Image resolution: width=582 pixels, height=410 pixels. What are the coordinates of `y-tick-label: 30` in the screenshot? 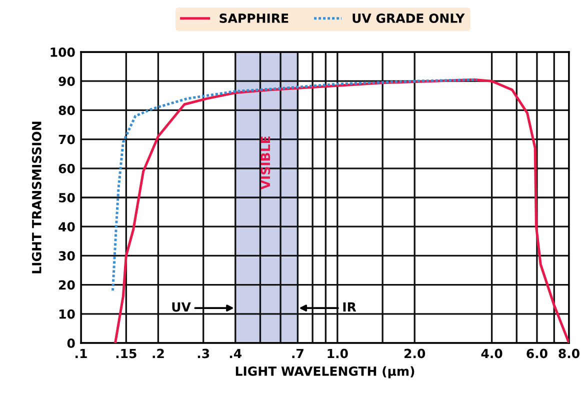 It's located at (66, 256).